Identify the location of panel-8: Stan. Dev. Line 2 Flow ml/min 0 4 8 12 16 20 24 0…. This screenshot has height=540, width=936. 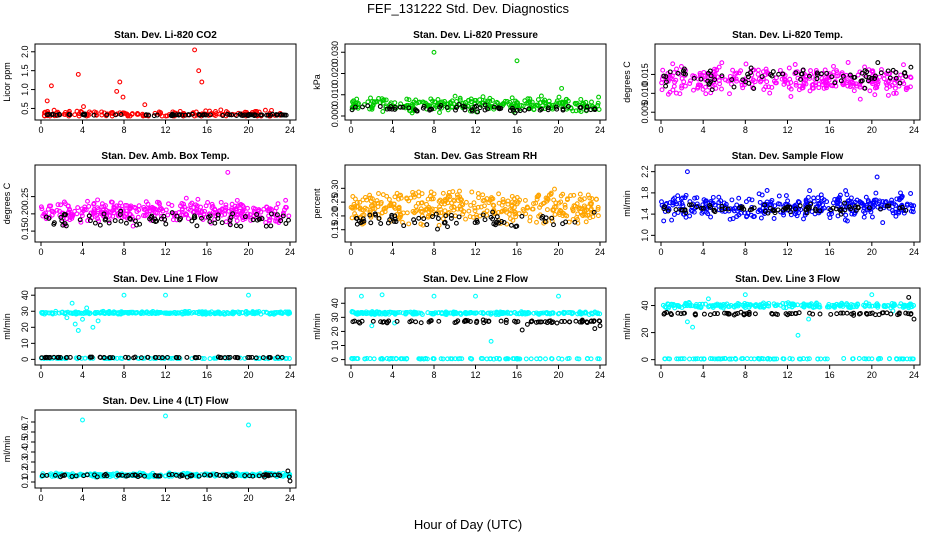
(459, 327).